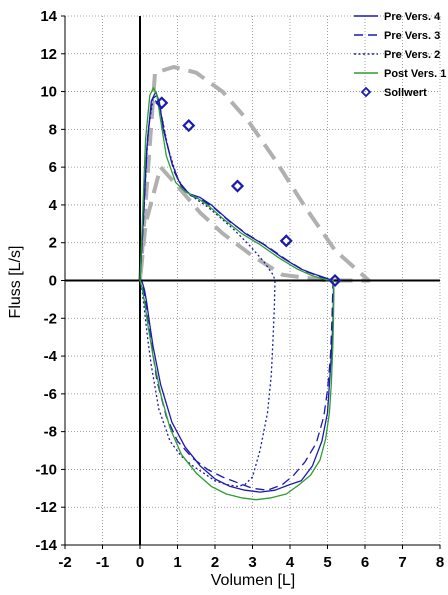 This screenshot has width=448, height=595. Describe the element at coordinates (53, 129) in the screenshot. I see `y-tick-label: 8` at that location.